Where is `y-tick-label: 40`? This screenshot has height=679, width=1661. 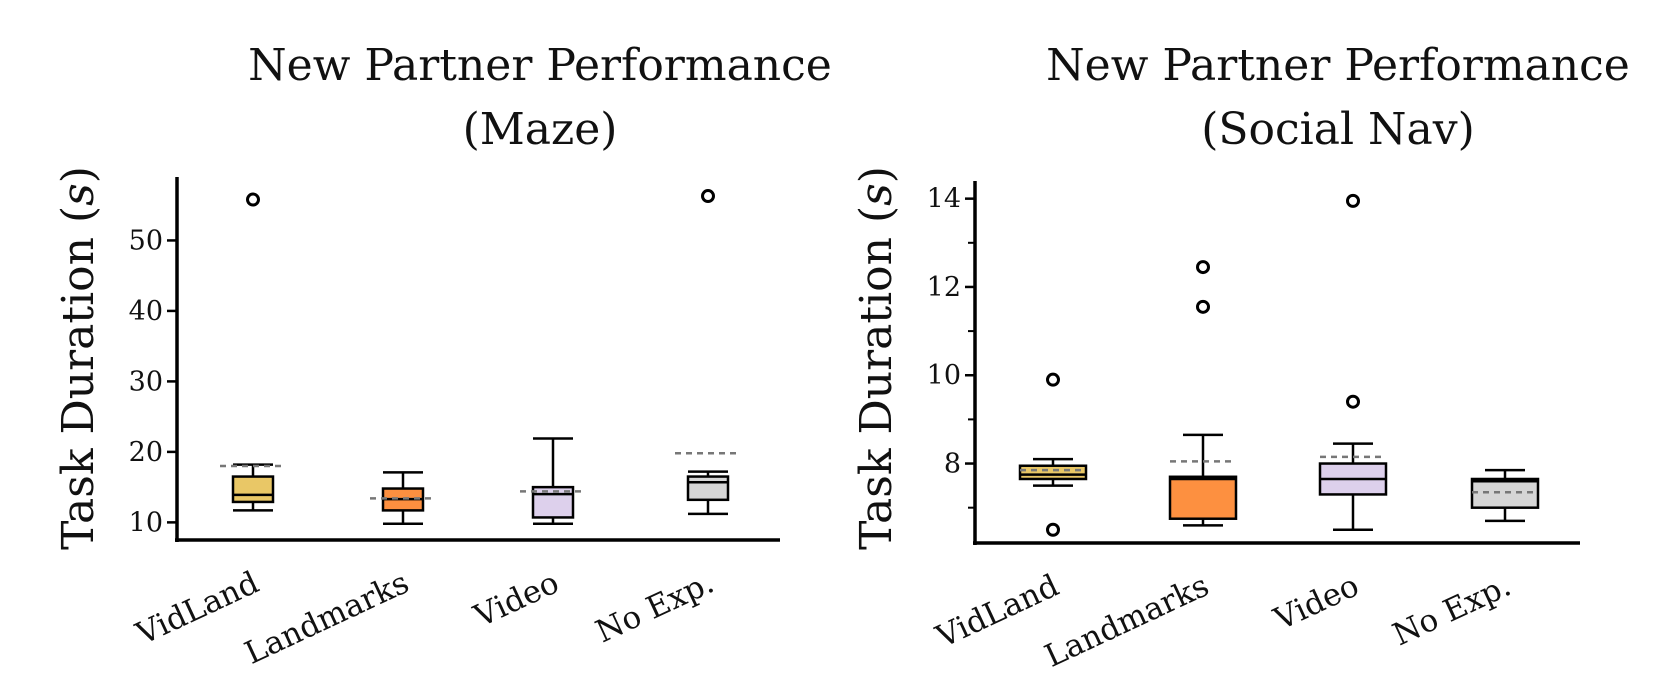 y-tick-label: 40 is located at coordinates (146, 311).